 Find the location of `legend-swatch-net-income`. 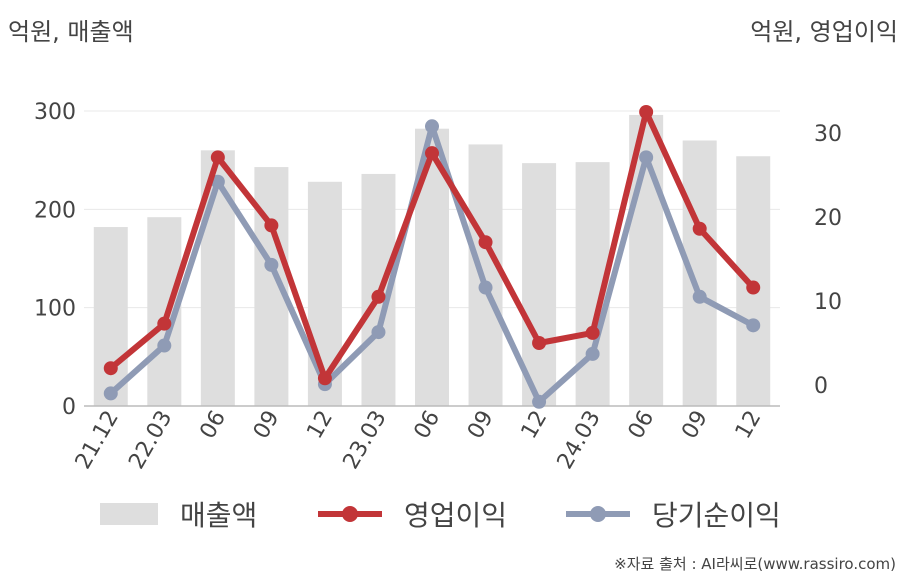

legend-swatch-net-income is located at coordinates (598, 514).